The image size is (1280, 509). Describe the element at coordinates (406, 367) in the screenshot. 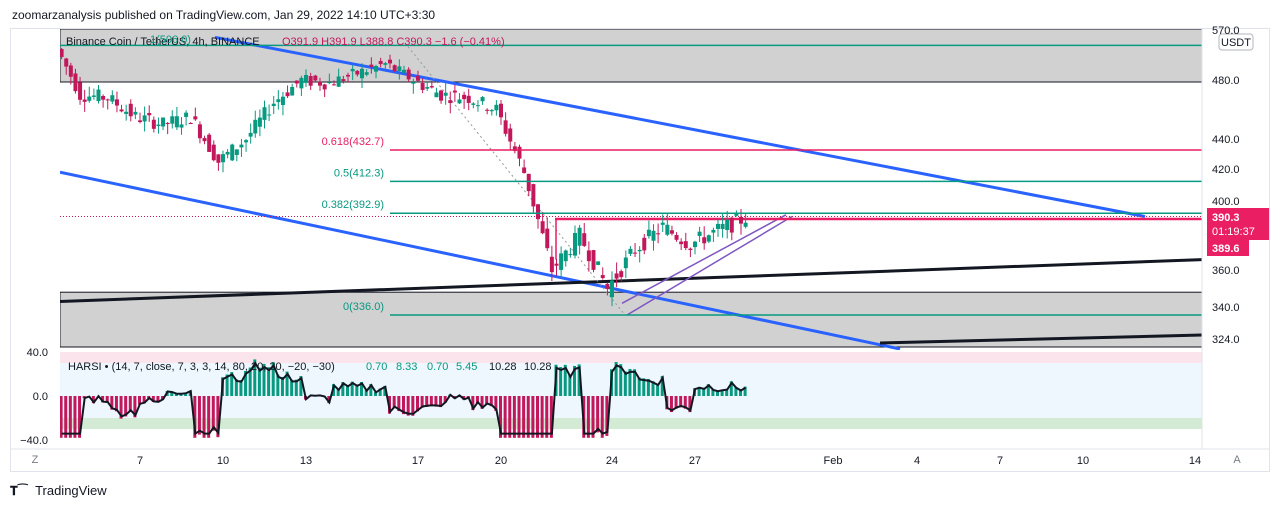

I see `indicator-value-2: 8.33` at that location.